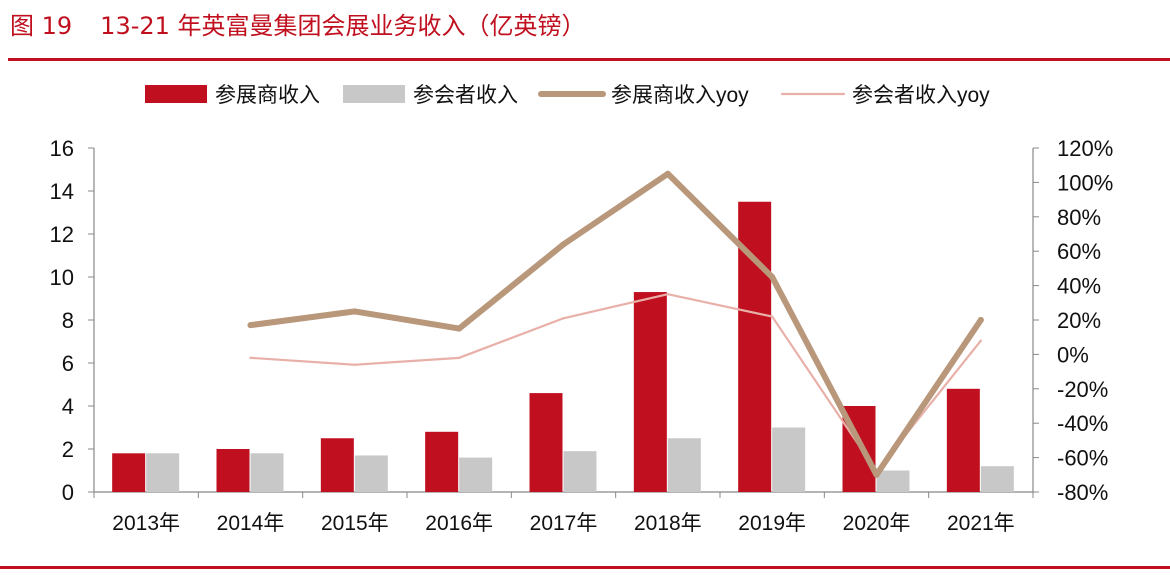 Image resolution: width=1170 pixels, height=575 pixels. What do you see at coordinates (1082, 389) in the screenshot?
I see `right-tick-label: -20%` at bounding box center [1082, 389].